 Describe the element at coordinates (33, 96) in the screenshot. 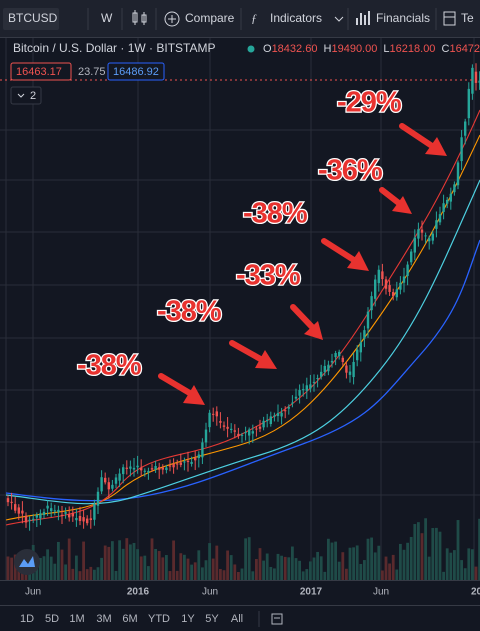

I see `indicator-count: 2` at that location.